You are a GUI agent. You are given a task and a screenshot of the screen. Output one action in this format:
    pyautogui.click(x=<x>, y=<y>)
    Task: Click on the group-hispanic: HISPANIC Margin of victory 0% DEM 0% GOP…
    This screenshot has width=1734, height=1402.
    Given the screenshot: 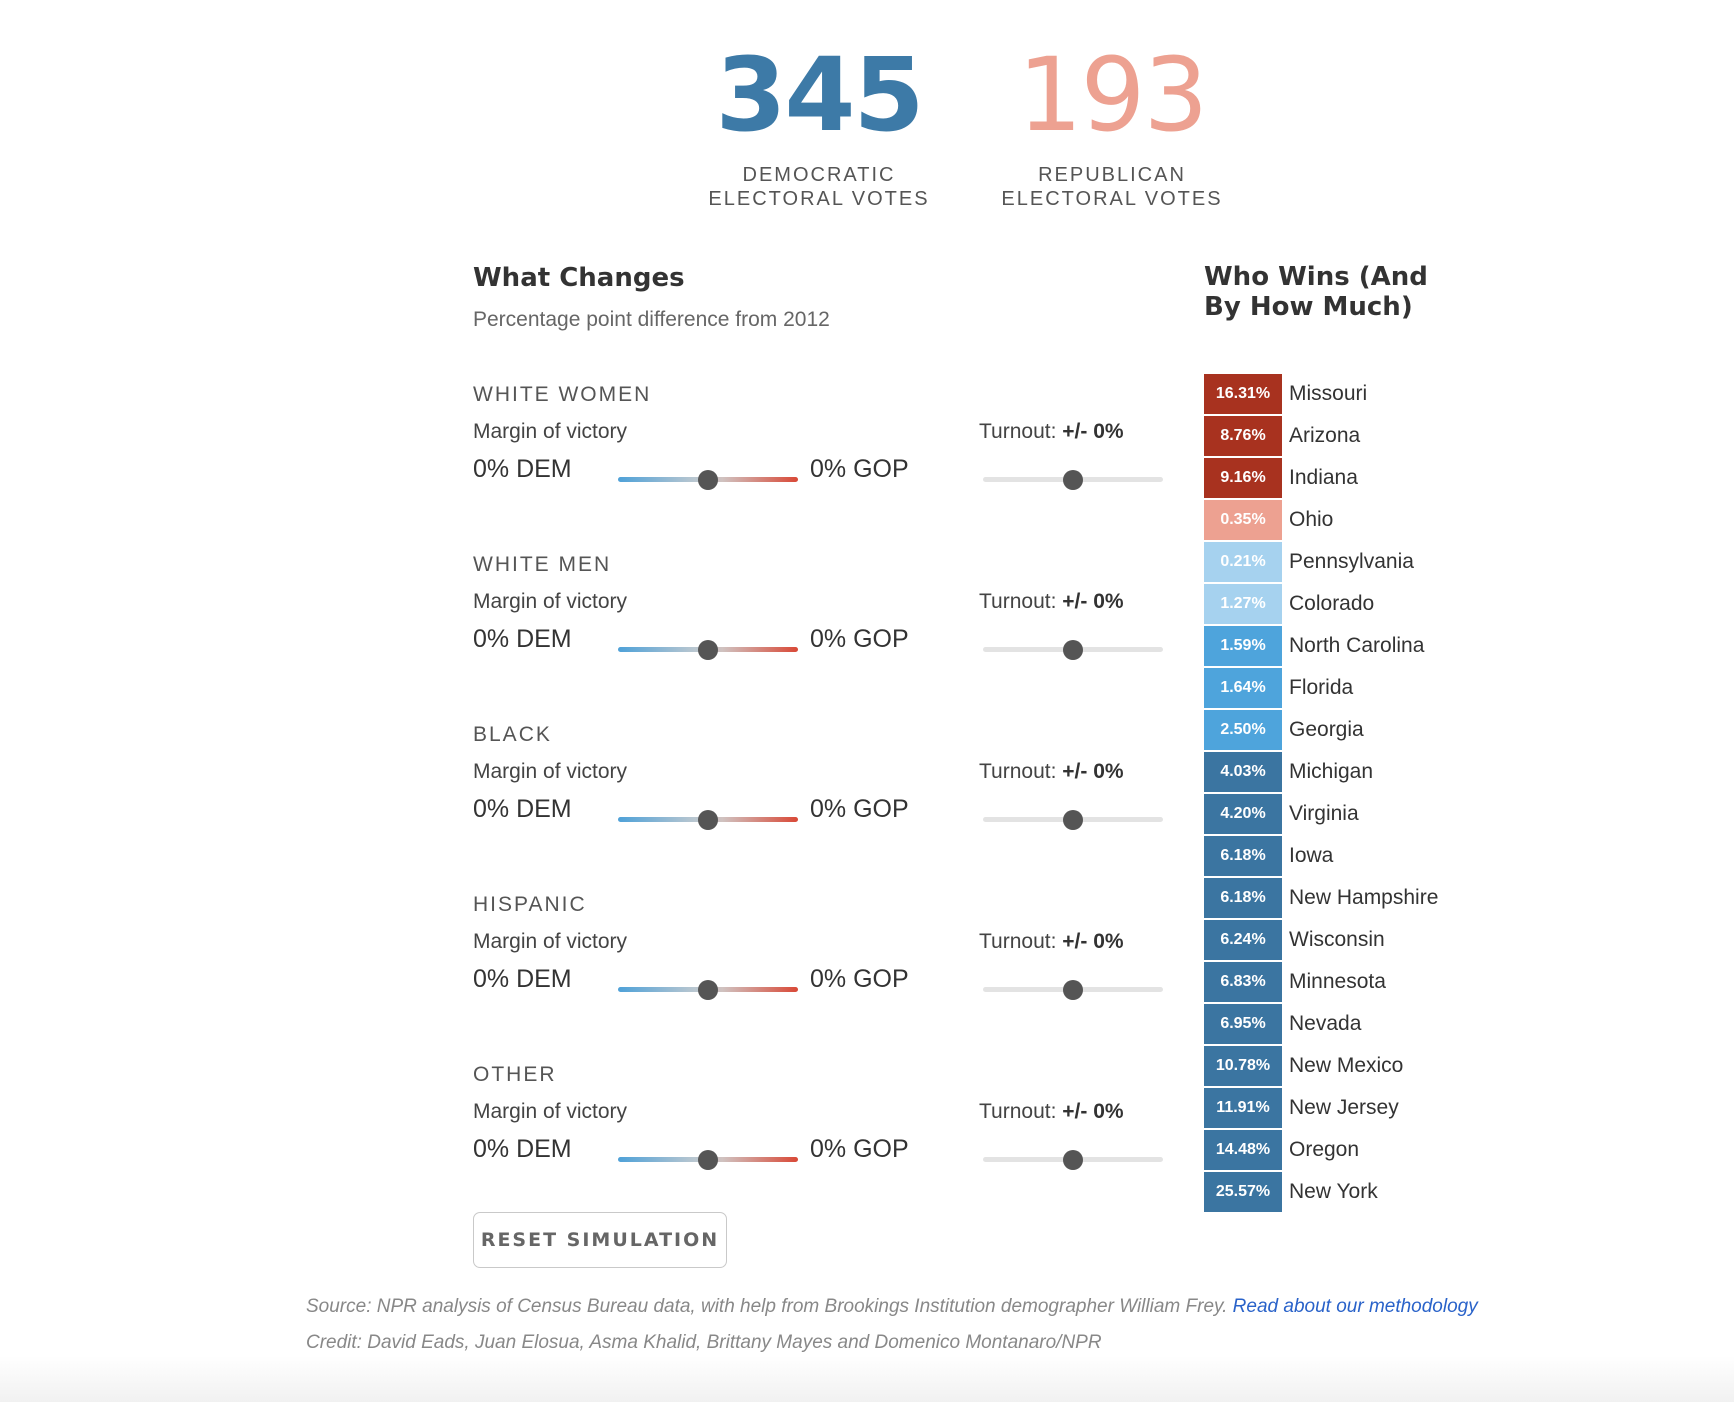 What is the action you would take?
    pyautogui.click(x=823, y=973)
    